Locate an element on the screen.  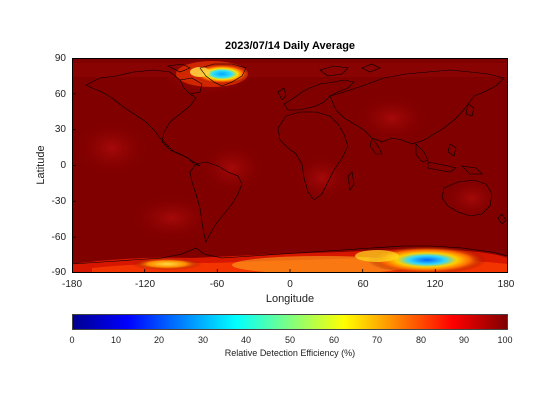
colorbar-tick-label: 20 is located at coordinates (158, 340).